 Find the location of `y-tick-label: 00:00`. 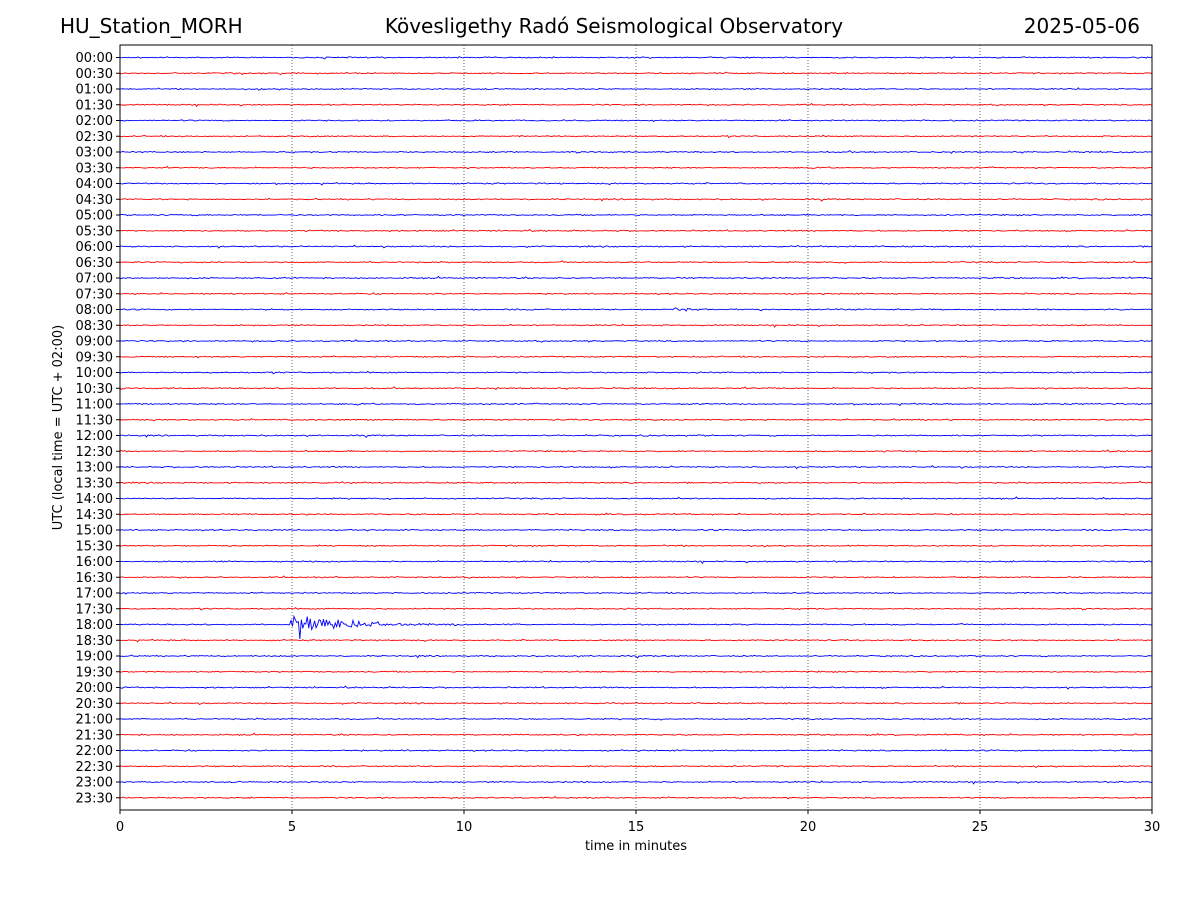

y-tick-label: 00:00 is located at coordinates (94, 58).